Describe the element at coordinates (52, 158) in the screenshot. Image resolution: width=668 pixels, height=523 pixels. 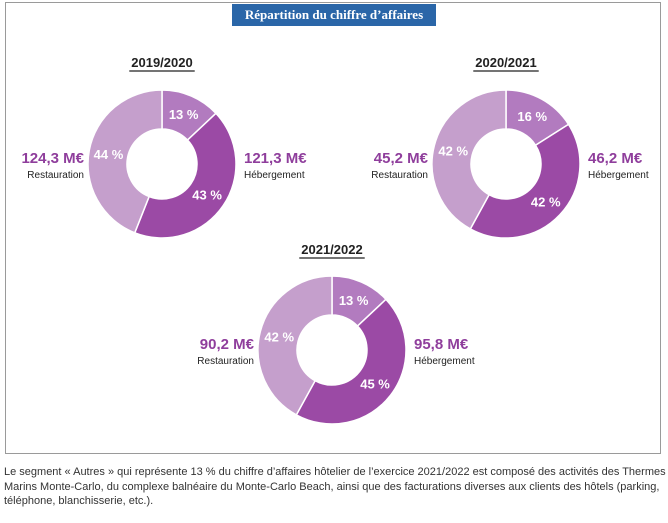
I see `restauration-value: 124,3 M€` at that location.